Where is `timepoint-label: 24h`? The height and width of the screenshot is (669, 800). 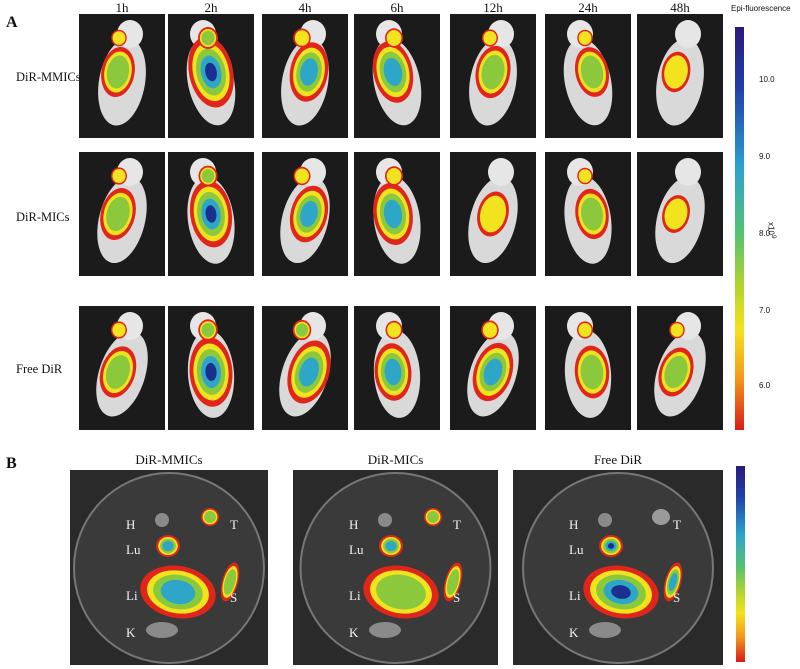
timepoint-label: 24h is located at coordinates (588, 7).